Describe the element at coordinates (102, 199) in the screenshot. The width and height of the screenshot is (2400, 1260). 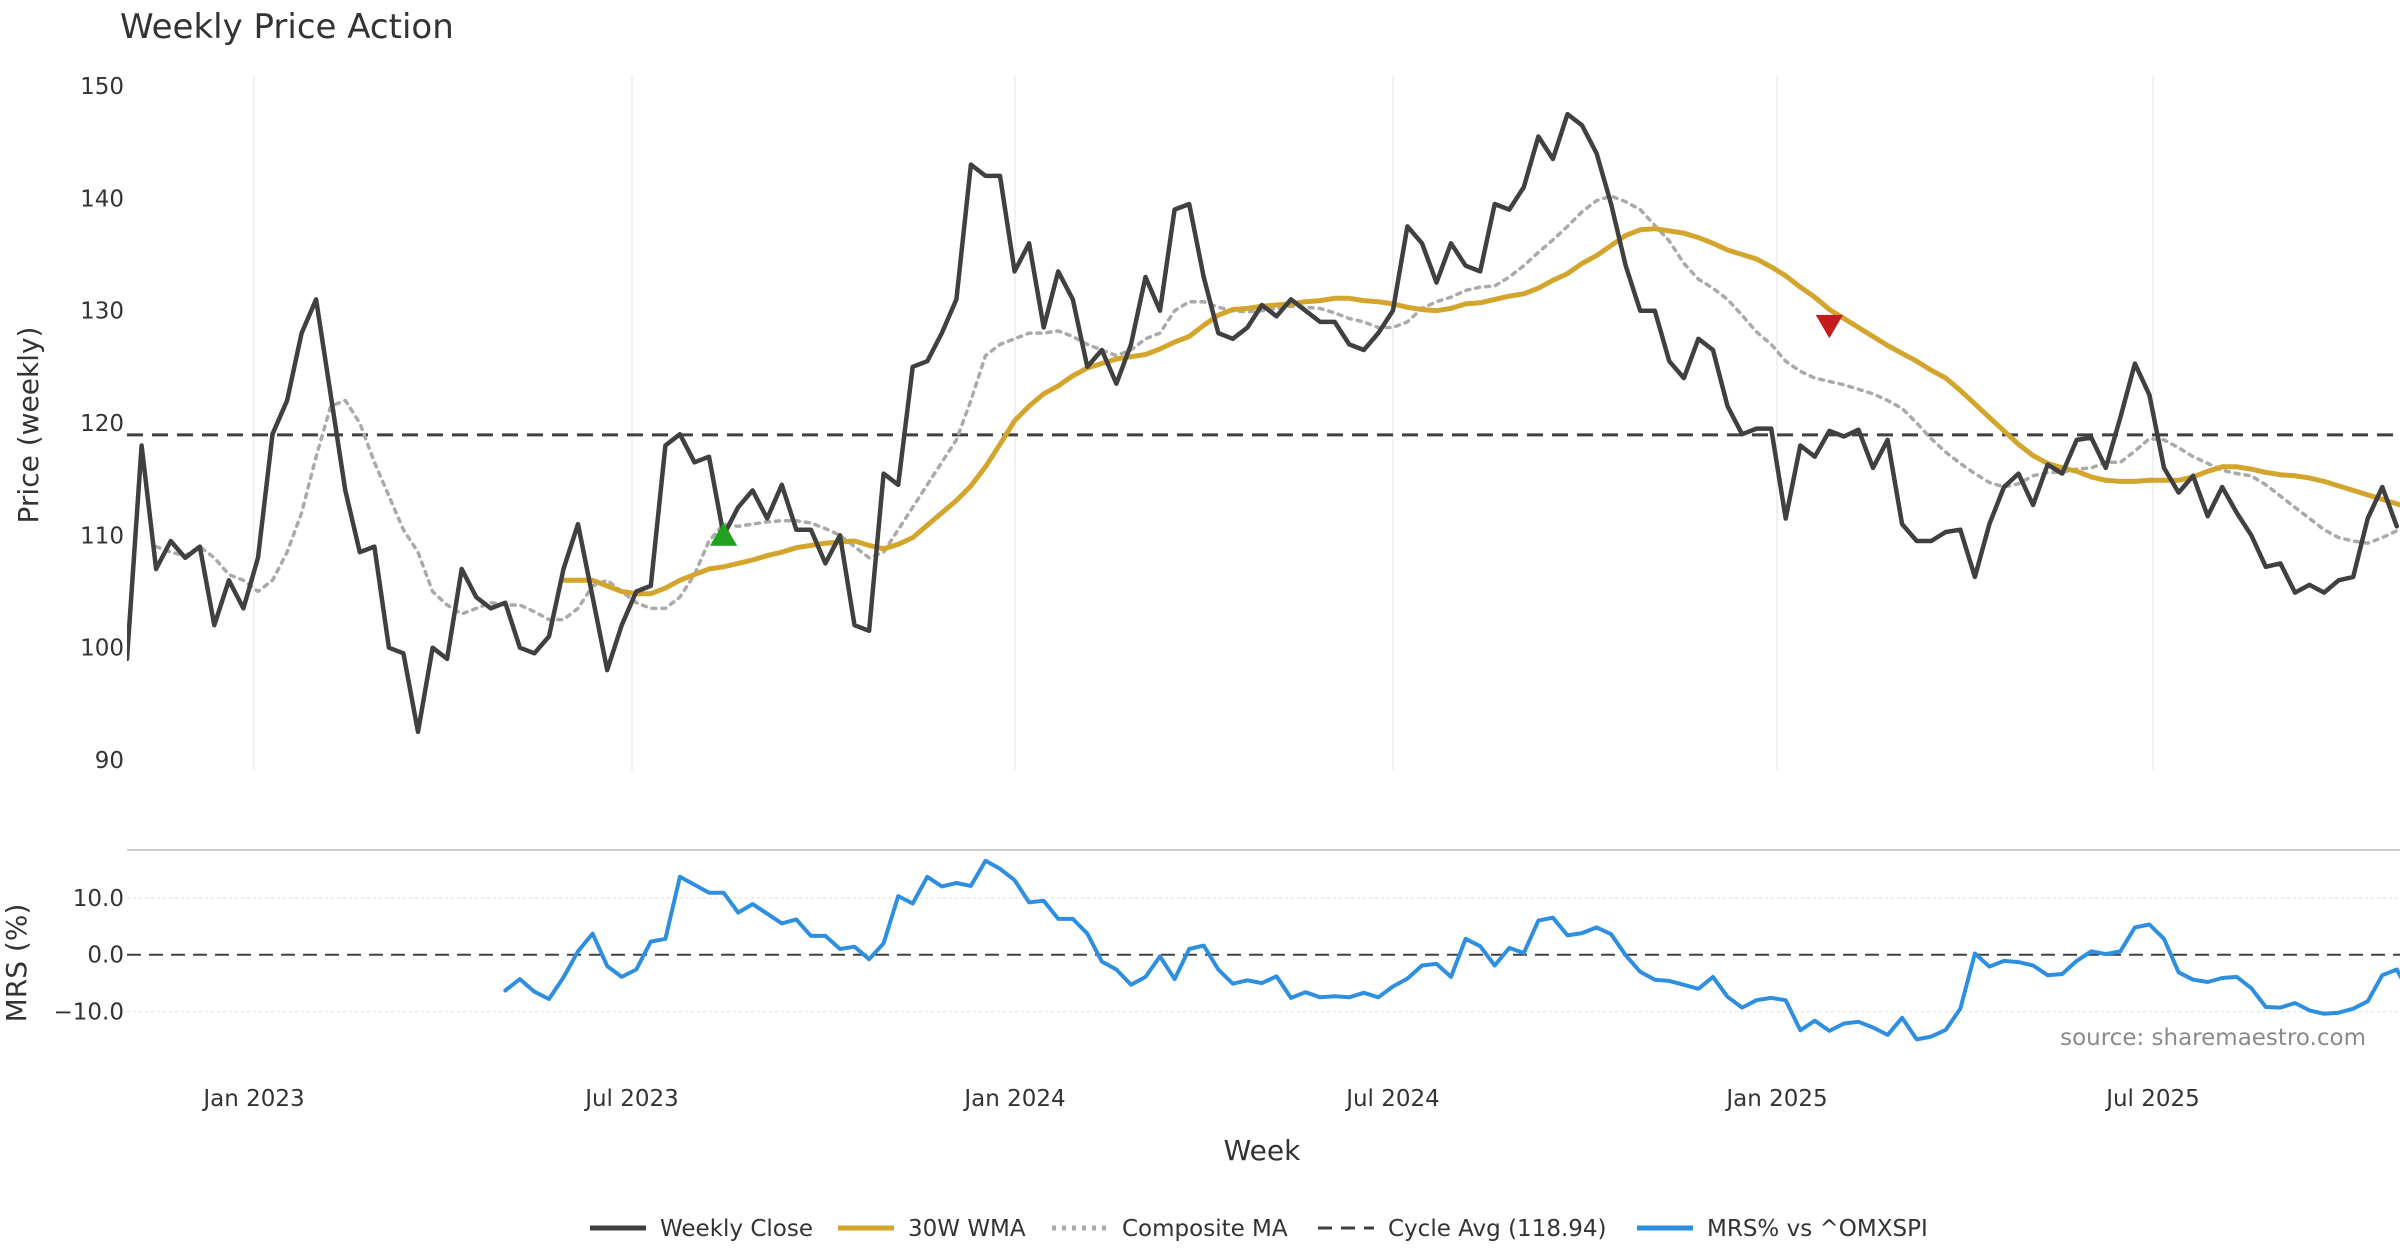
I see `price-y-tick-label: 140` at that location.